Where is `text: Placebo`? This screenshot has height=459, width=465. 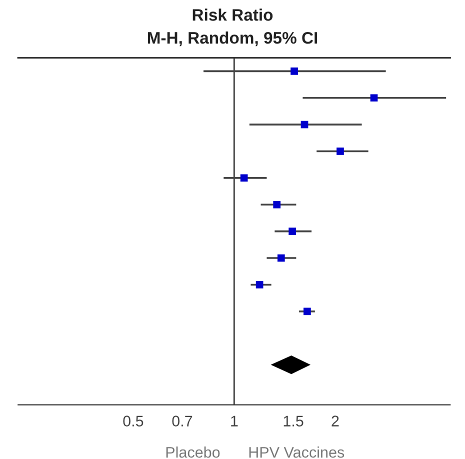
text: Placebo is located at coordinates (193, 452).